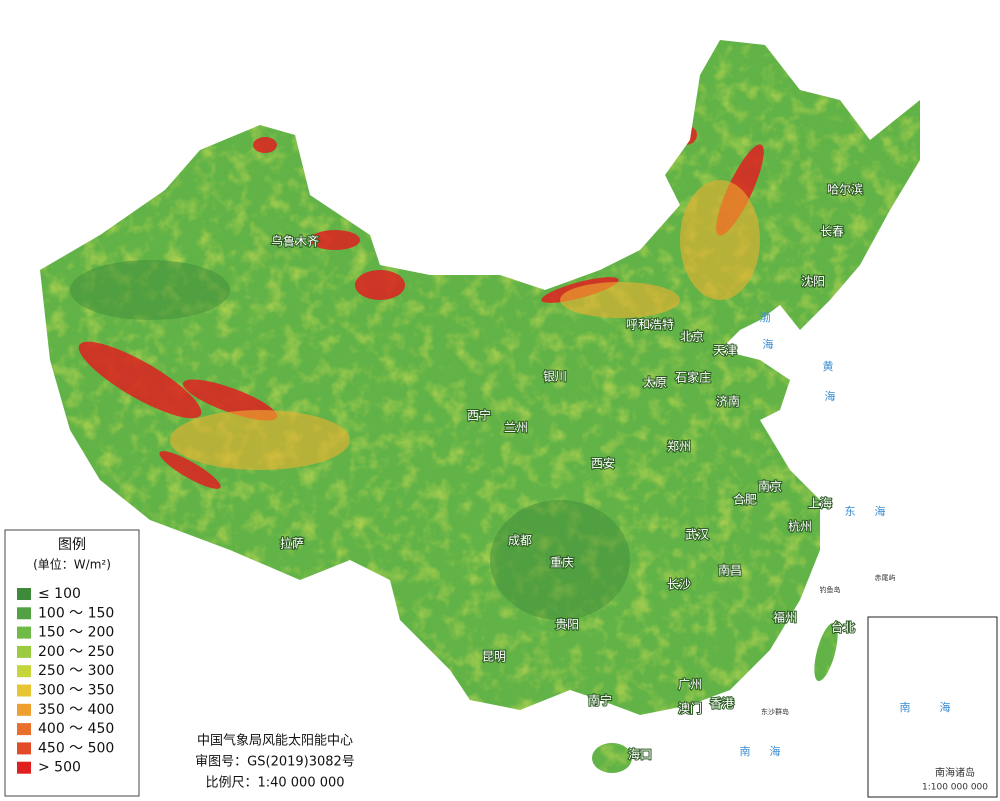 Image resolution: width=1000 pixels, height=801 pixels. I want to click on city-label: 哈尔滨, so click(845, 189).